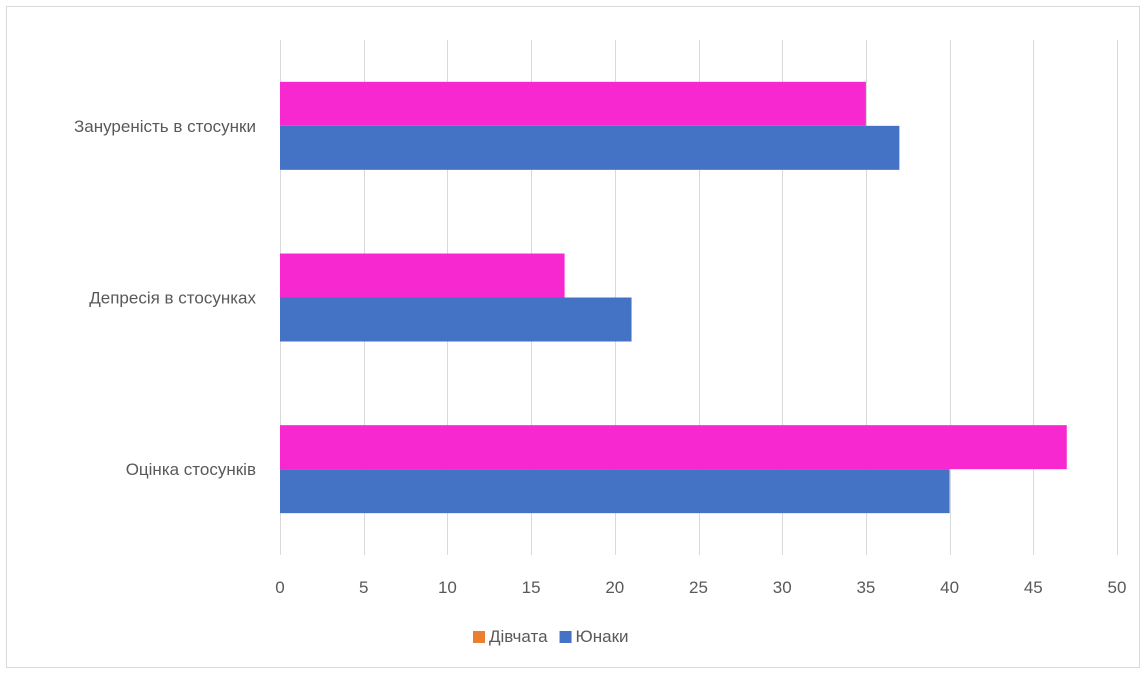  What do you see at coordinates (363, 587) in the screenshot?
I see `x-tick-label-5: 5` at bounding box center [363, 587].